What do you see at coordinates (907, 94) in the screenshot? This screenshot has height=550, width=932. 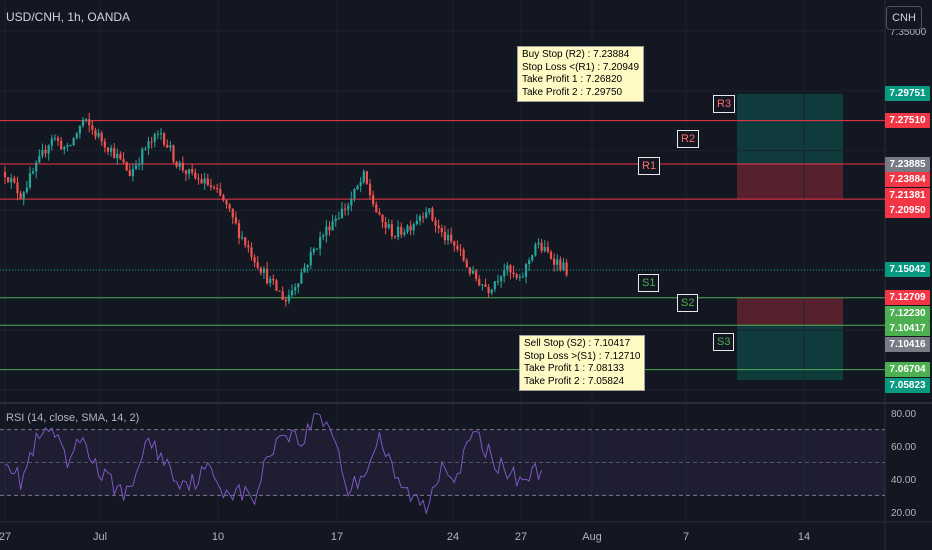 I see `price-axis-label: 7.29751` at bounding box center [907, 94].